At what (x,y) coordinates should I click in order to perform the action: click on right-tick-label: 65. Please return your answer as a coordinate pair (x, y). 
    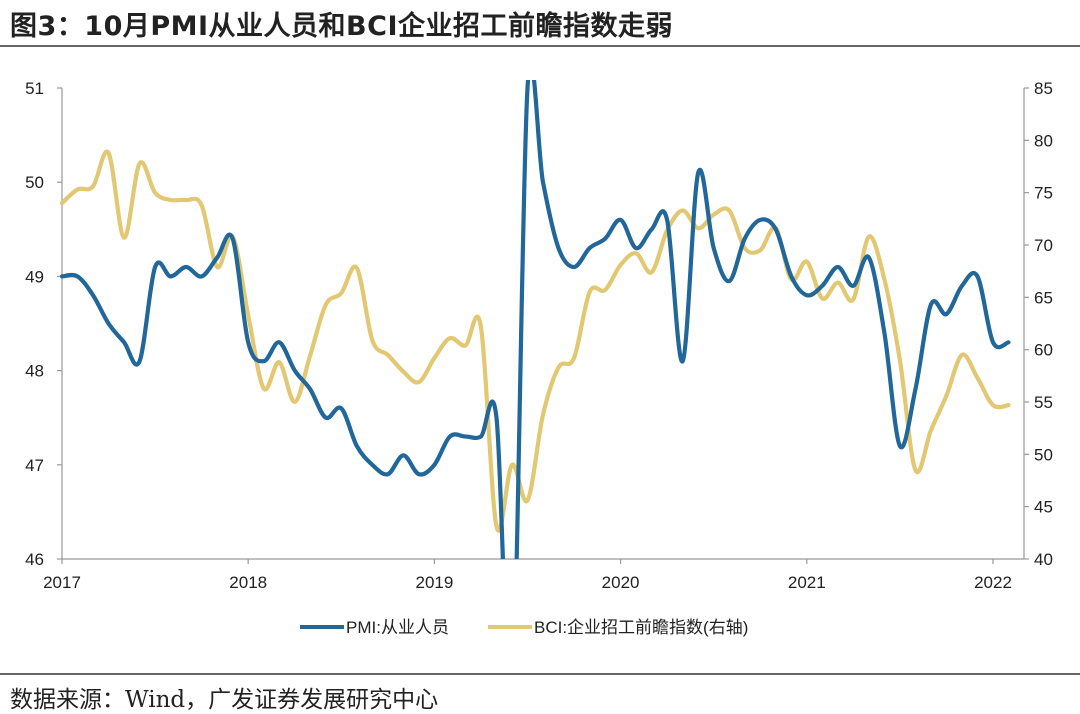
    Looking at the image, I should click on (1043, 297).